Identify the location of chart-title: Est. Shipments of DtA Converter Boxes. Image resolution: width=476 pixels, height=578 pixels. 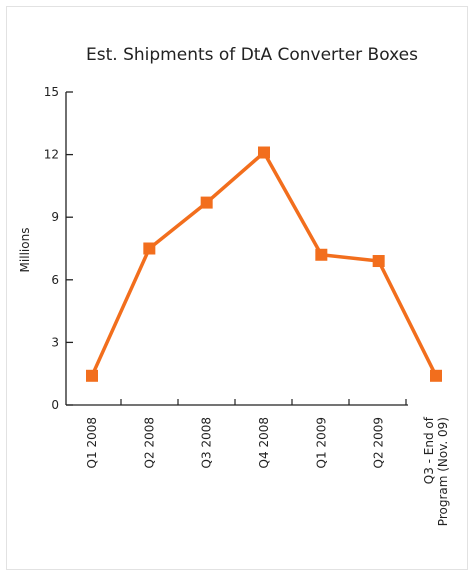
(252, 55).